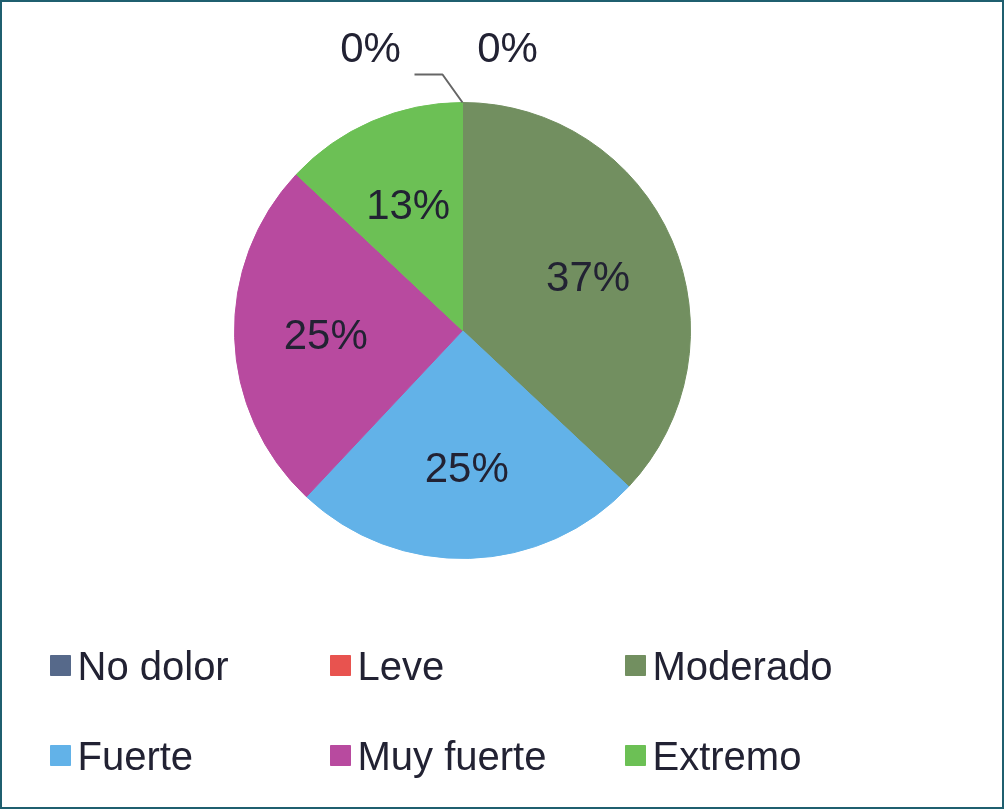 This screenshot has width=1004, height=809. I want to click on legend-label: Moderado, so click(742, 665).